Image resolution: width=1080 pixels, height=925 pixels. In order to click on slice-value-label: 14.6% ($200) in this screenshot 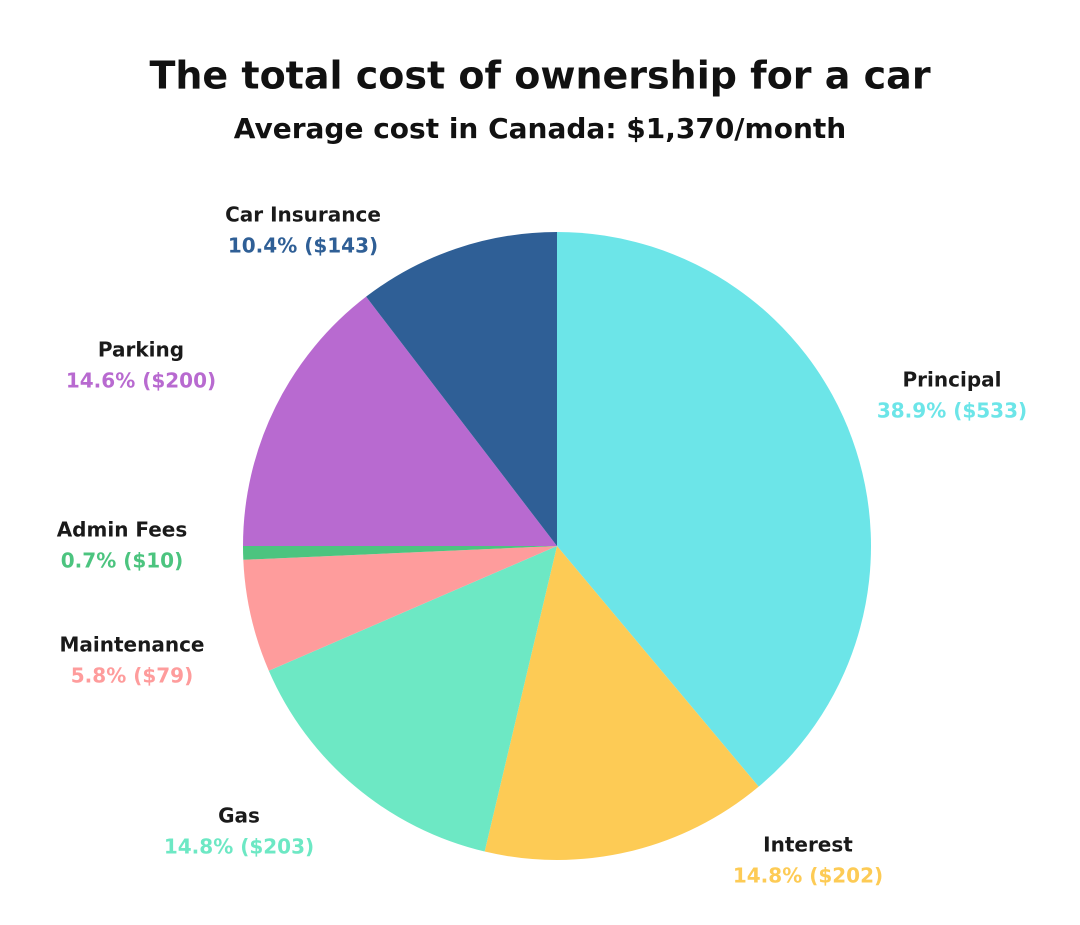, I will do `click(141, 381)`.